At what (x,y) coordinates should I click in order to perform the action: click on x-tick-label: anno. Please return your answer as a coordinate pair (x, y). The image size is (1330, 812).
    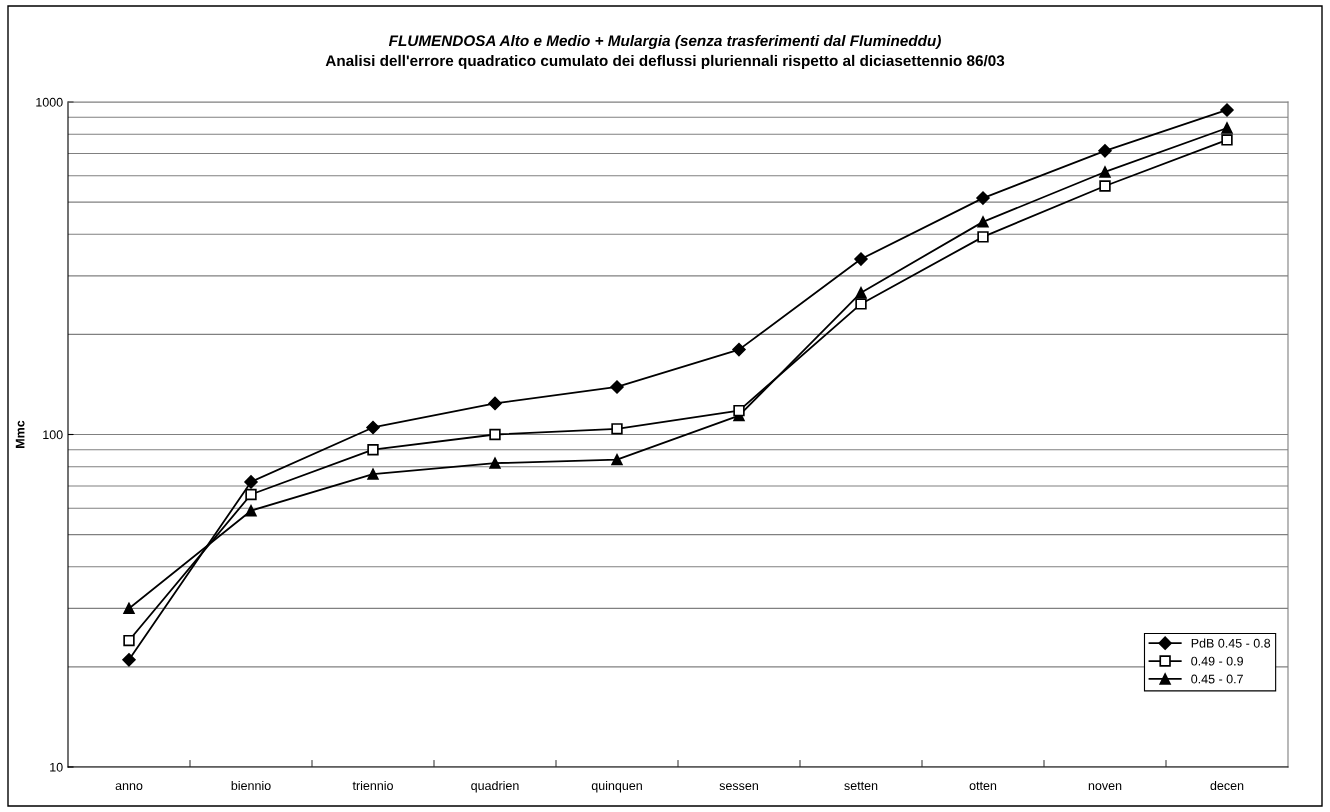
    Looking at the image, I should click on (129, 787).